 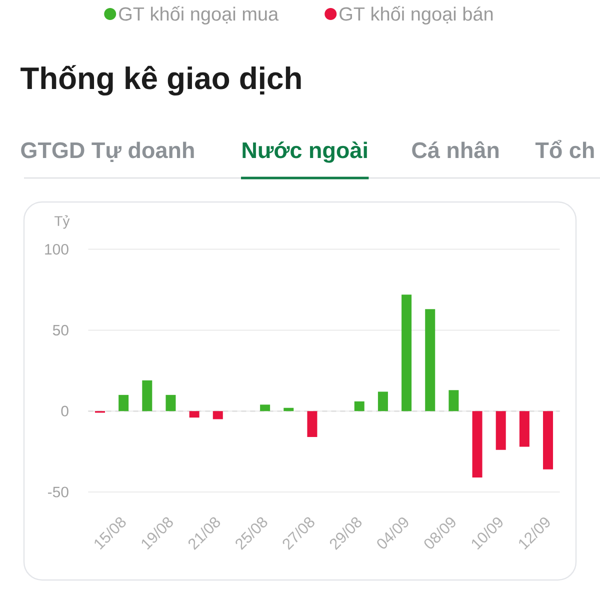 What do you see at coordinates (64, 411) in the screenshot?
I see `y-tick-label: 0` at bounding box center [64, 411].